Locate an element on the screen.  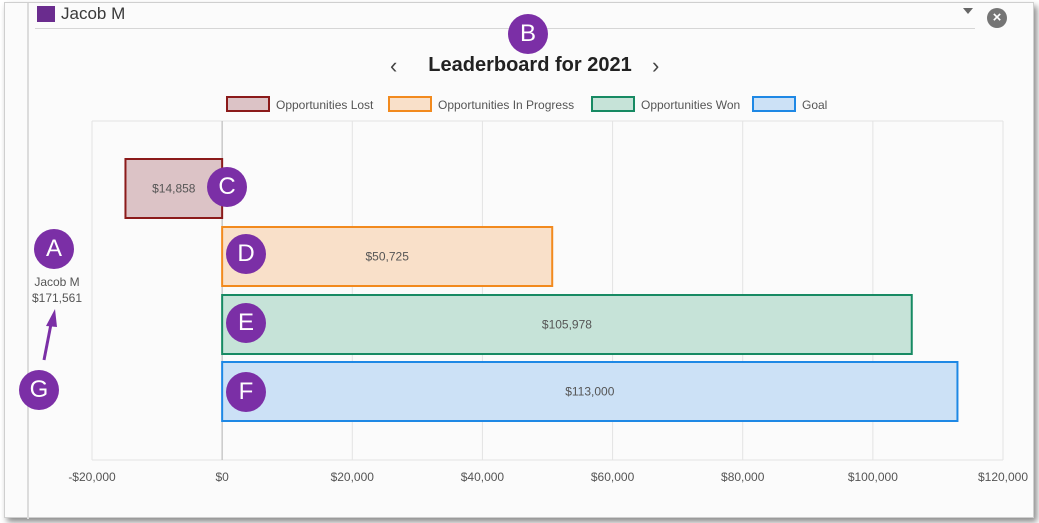
legend-label: Goal is located at coordinates (814, 105).